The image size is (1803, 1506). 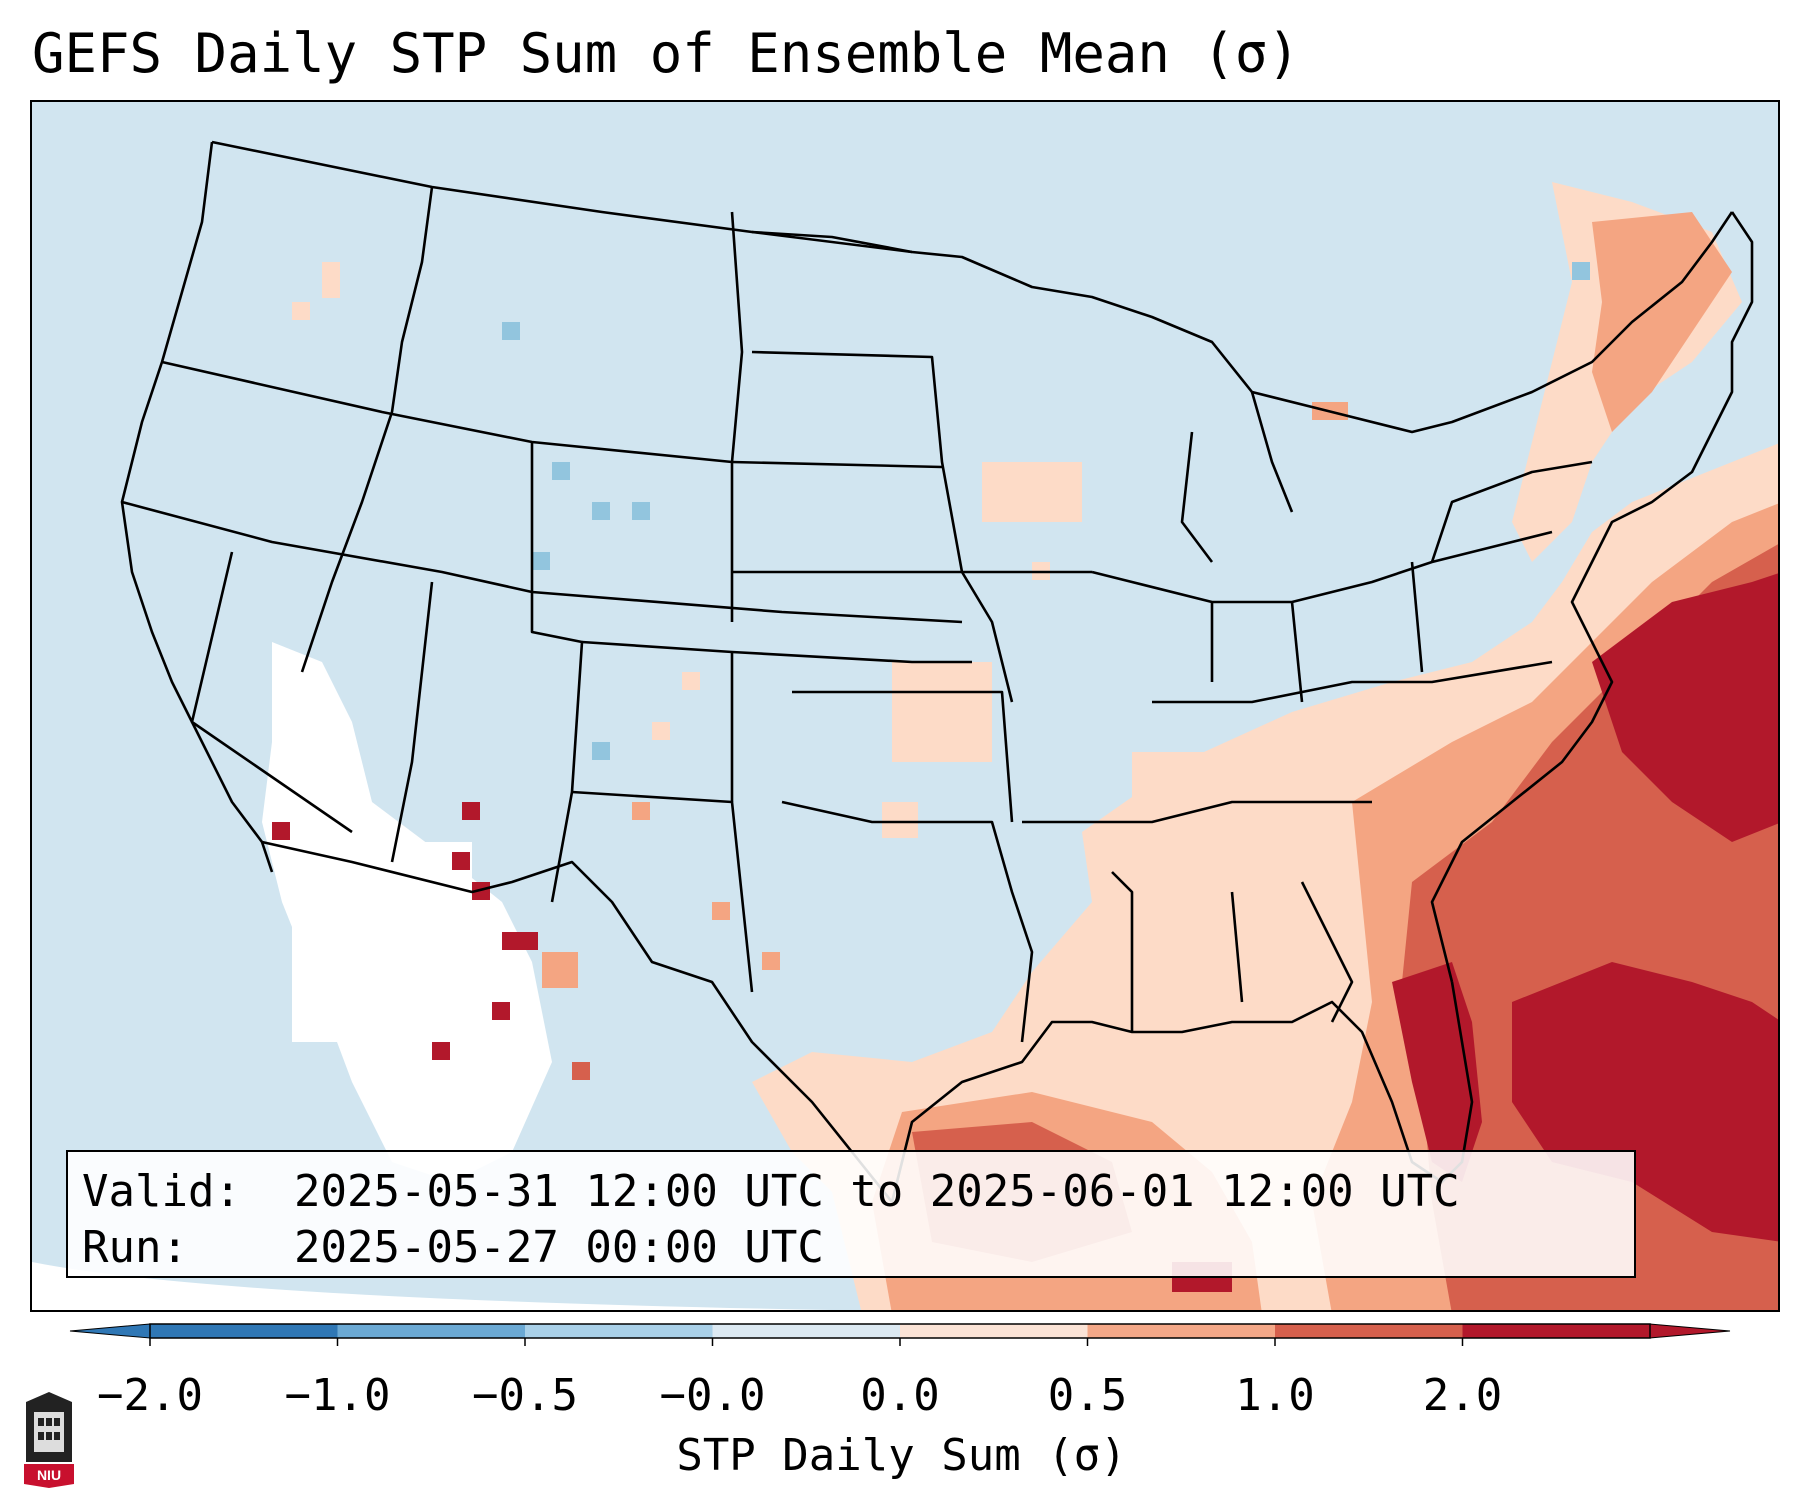 I want to click on colorbar-tick-label: 1.0, so click(x=1275, y=1395).